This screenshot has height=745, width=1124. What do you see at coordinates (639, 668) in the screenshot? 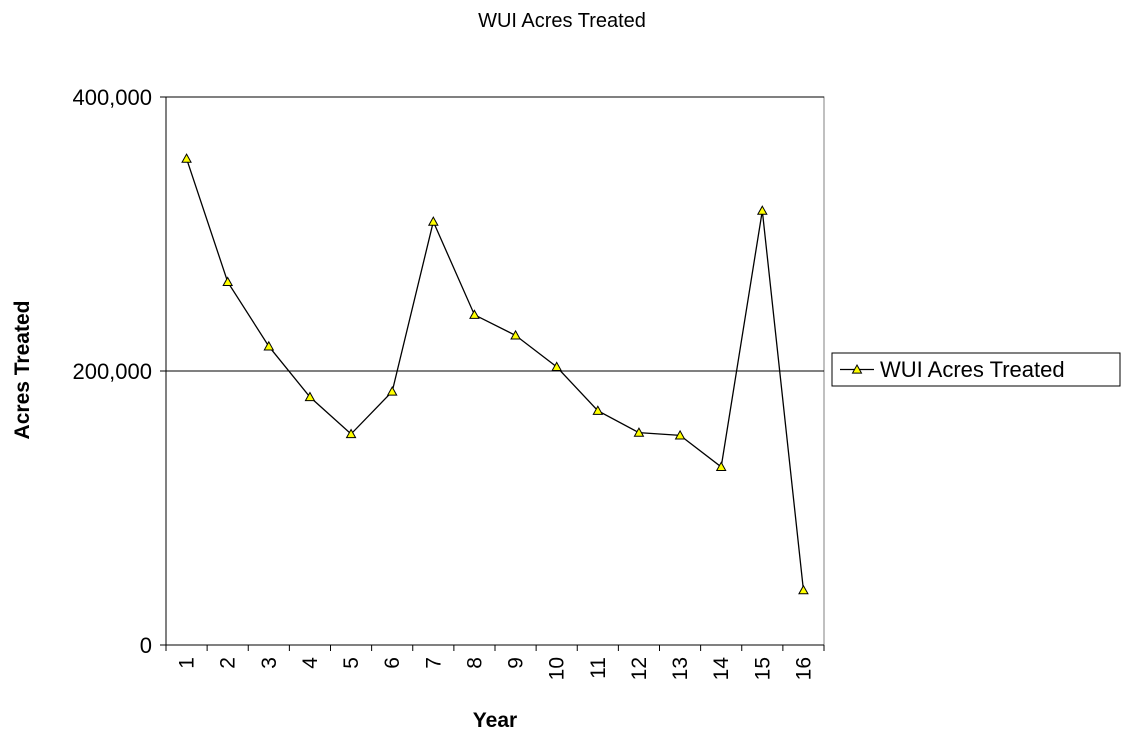
I see `x-tick-label: 12` at bounding box center [639, 668].